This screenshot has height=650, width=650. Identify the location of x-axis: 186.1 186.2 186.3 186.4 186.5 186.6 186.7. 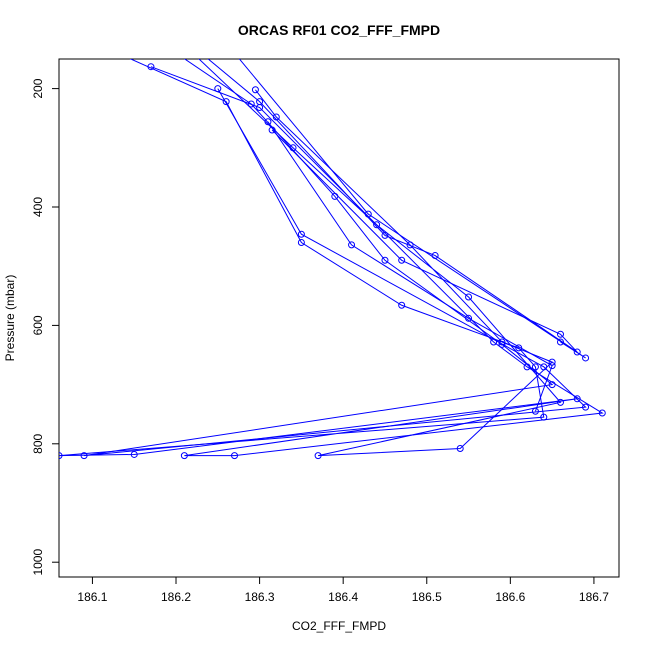
(343, 590).